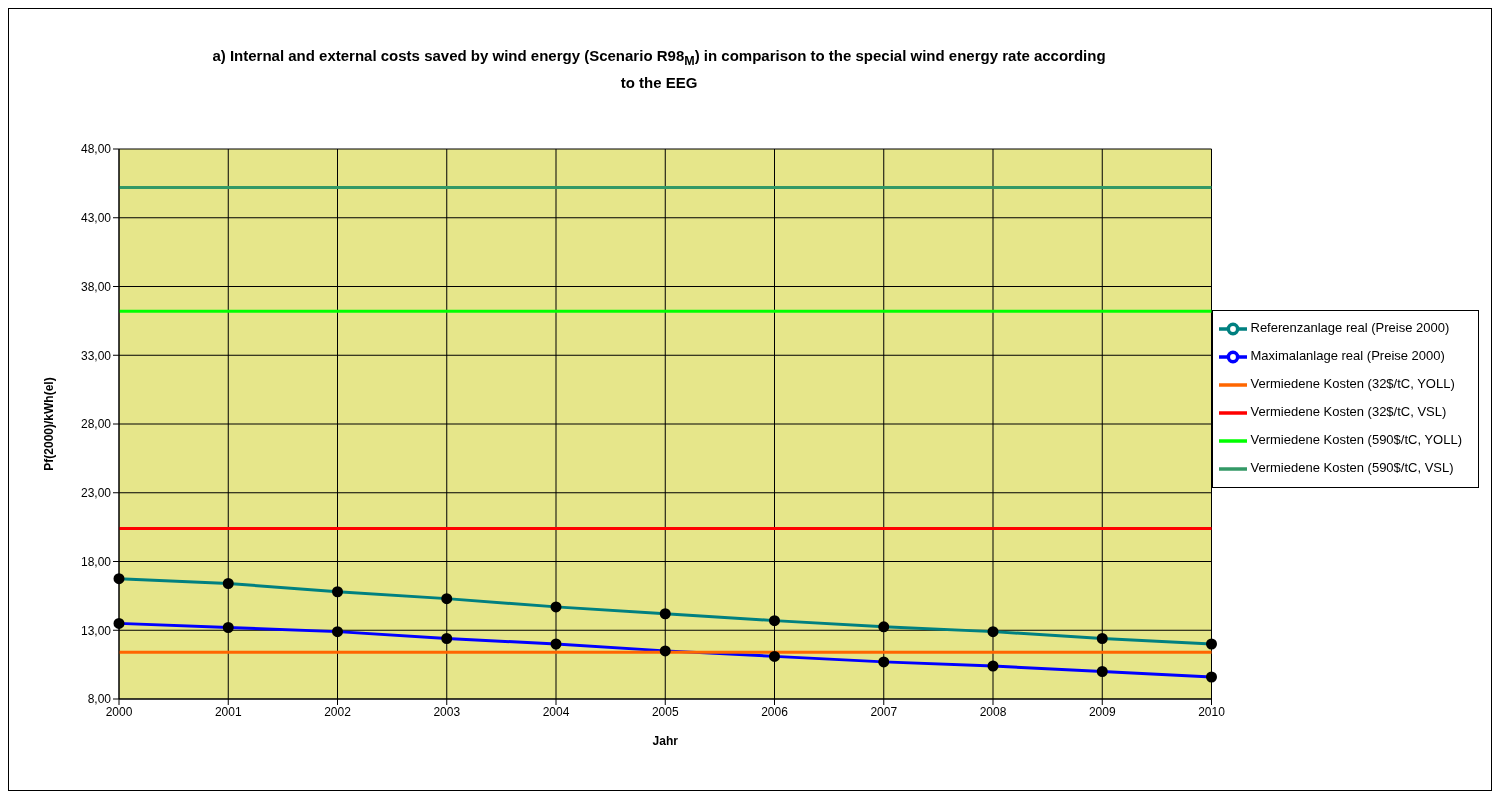  I want to click on y-tick-label: 23,00, so click(96, 493).